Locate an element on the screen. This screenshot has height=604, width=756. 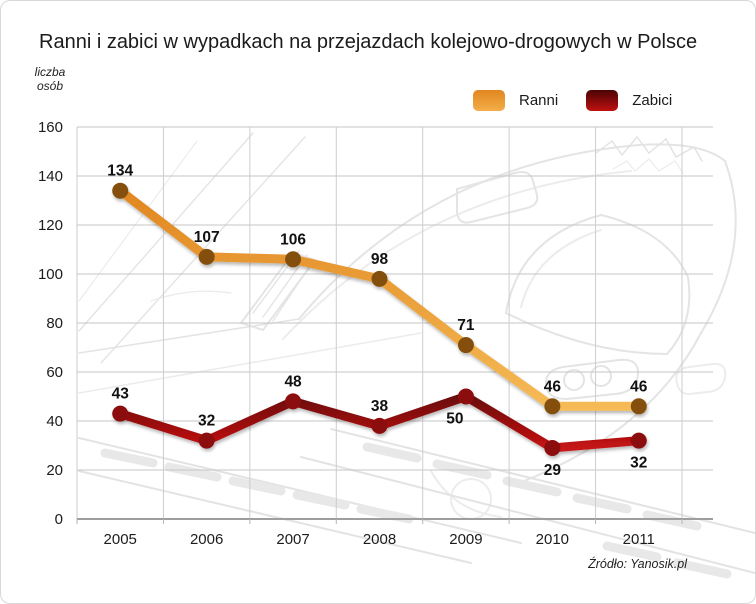
source-note: Źródło: Yanosik.pl is located at coordinates (637, 564).